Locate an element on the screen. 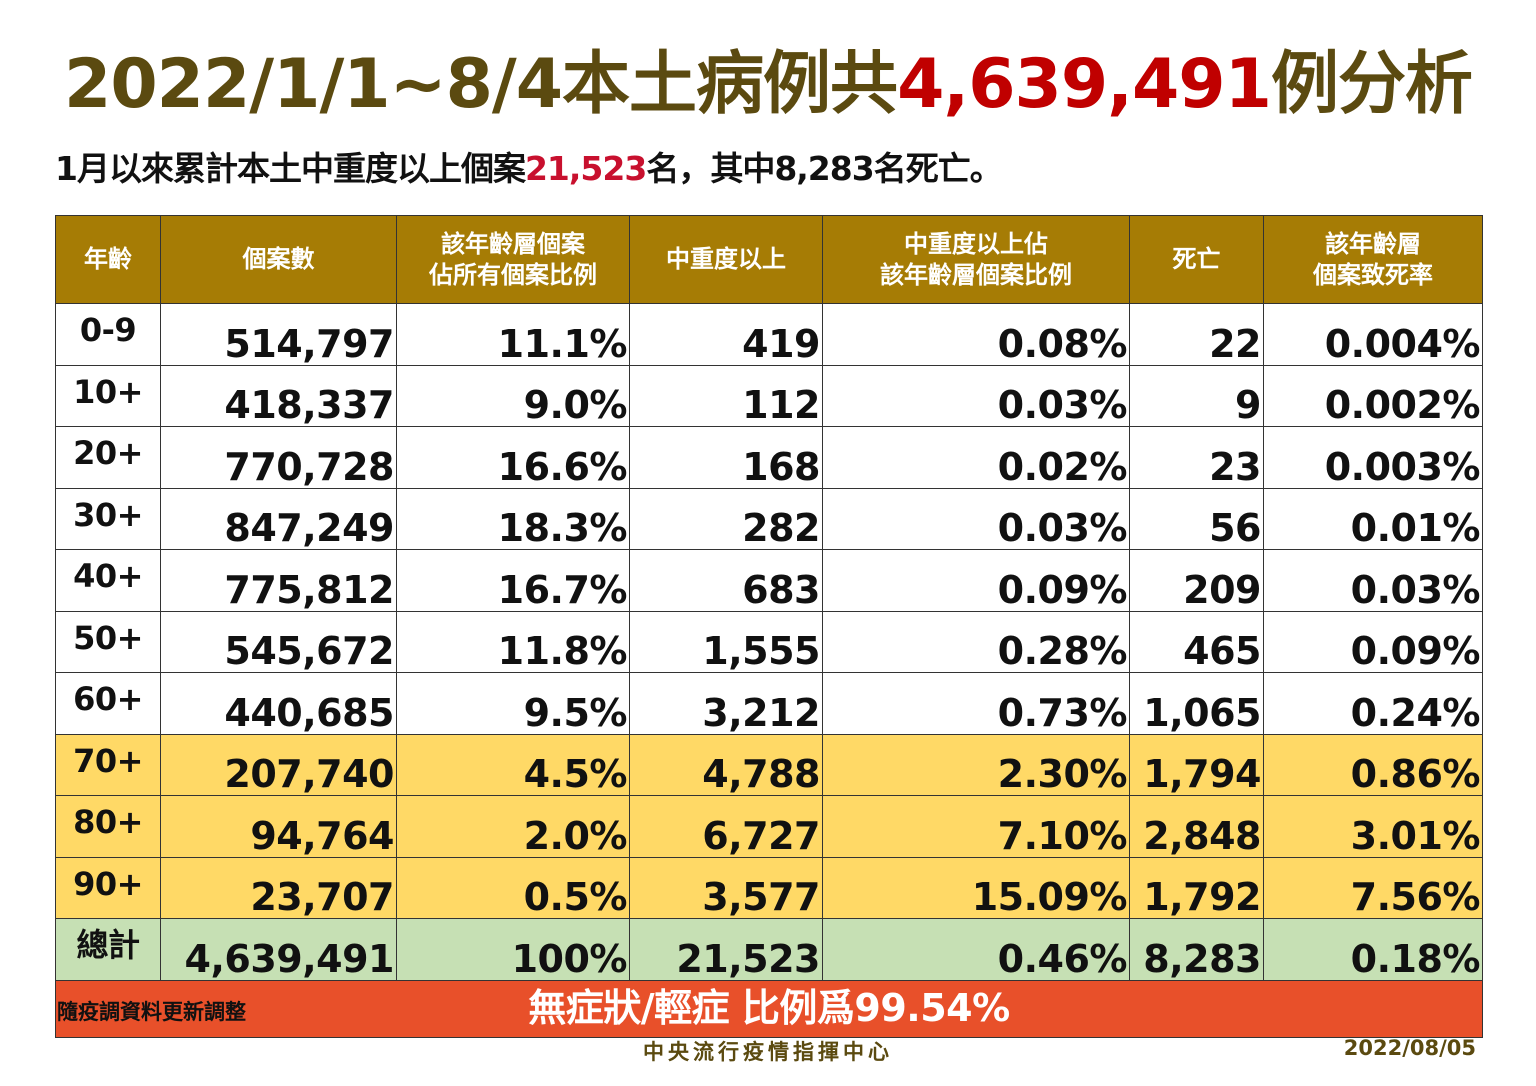 The width and height of the screenshot is (1536, 1086). severe-share-cell: 0.73% is located at coordinates (976, 703).